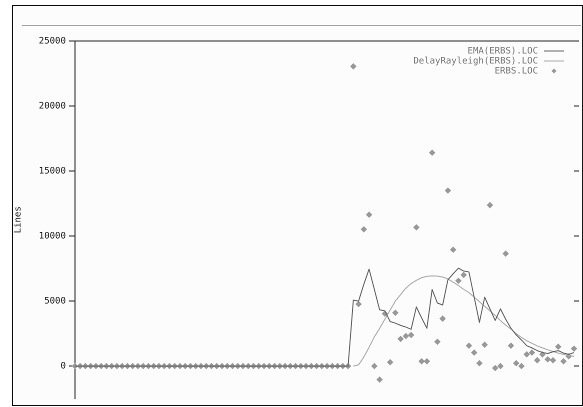 This screenshot has width=583, height=407. What do you see at coordinates (52, 106) in the screenshot?
I see `y-tick-label: 20000` at bounding box center [52, 106].